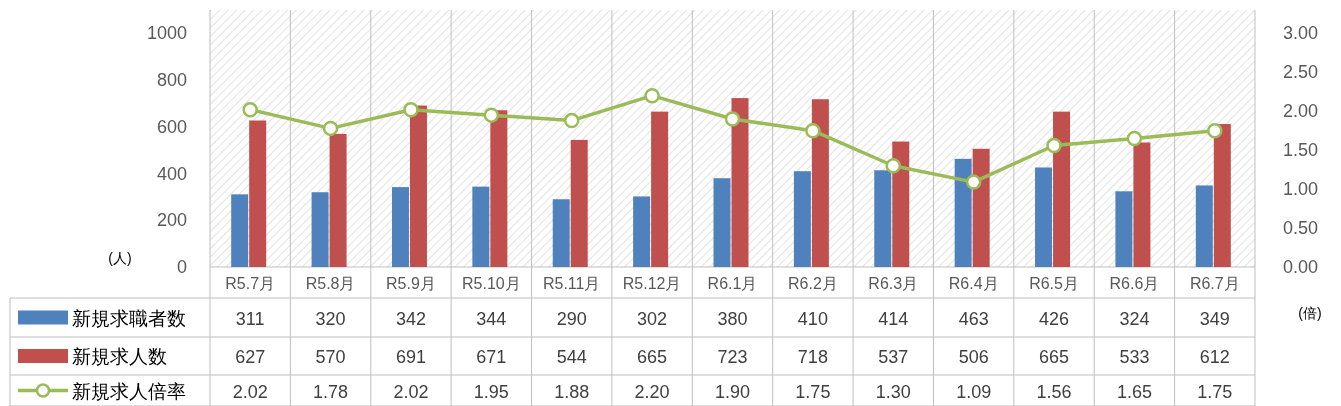 Image resolution: width=1341 pixels, height=406 pixels. I want to click on y-tick-label: 600, so click(171, 126).